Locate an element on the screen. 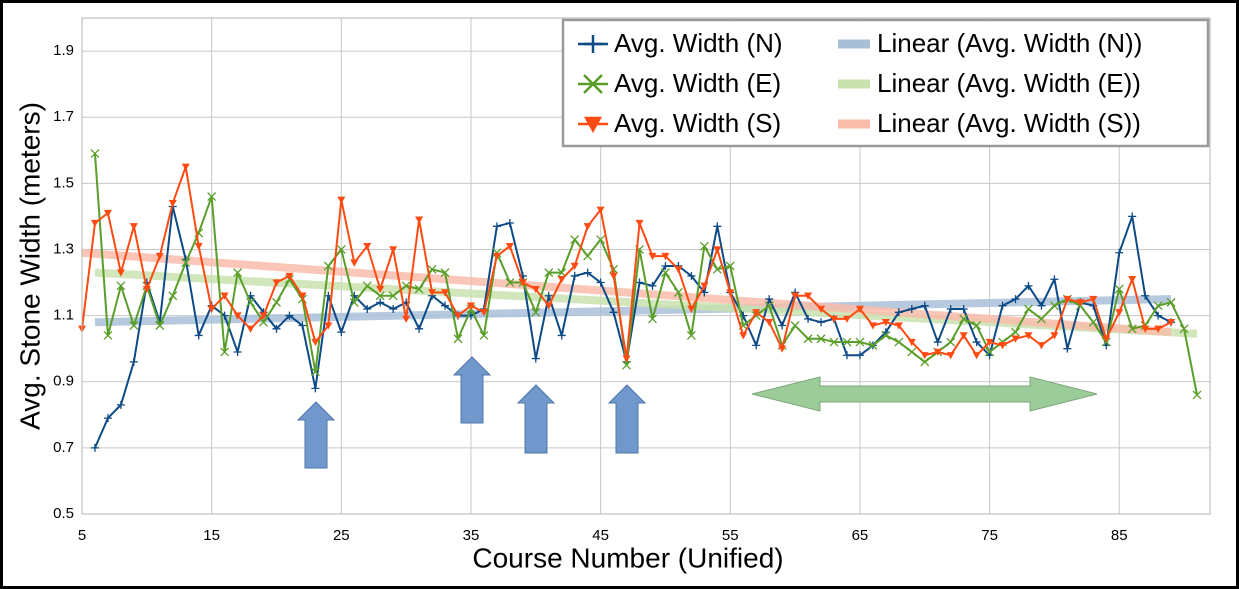 The height and width of the screenshot is (589, 1239). legend-label: Avg. Width (S) is located at coordinates (697, 123).